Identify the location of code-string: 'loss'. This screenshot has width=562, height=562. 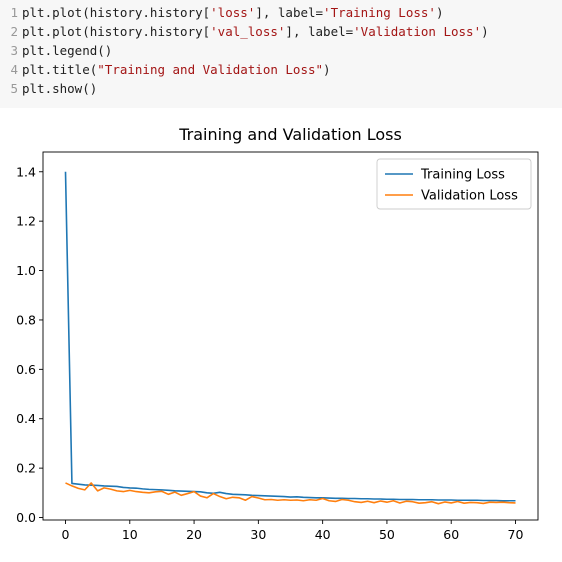
(233, 12).